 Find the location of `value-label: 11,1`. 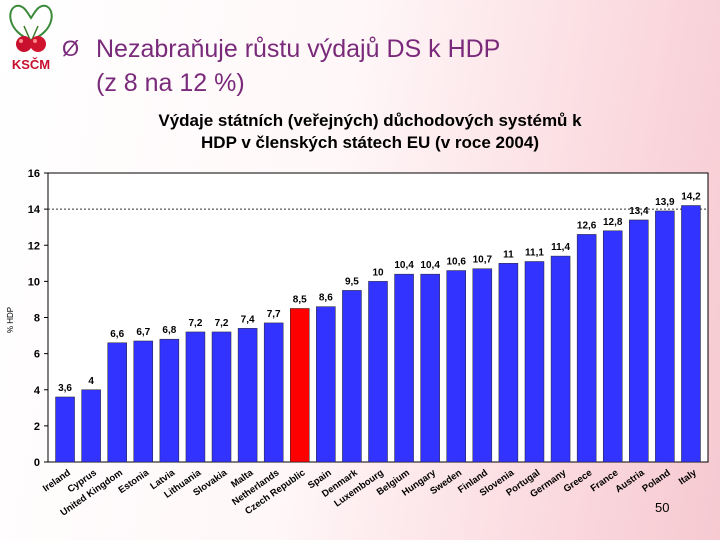

value-label: 11,1 is located at coordinates (534, 253).